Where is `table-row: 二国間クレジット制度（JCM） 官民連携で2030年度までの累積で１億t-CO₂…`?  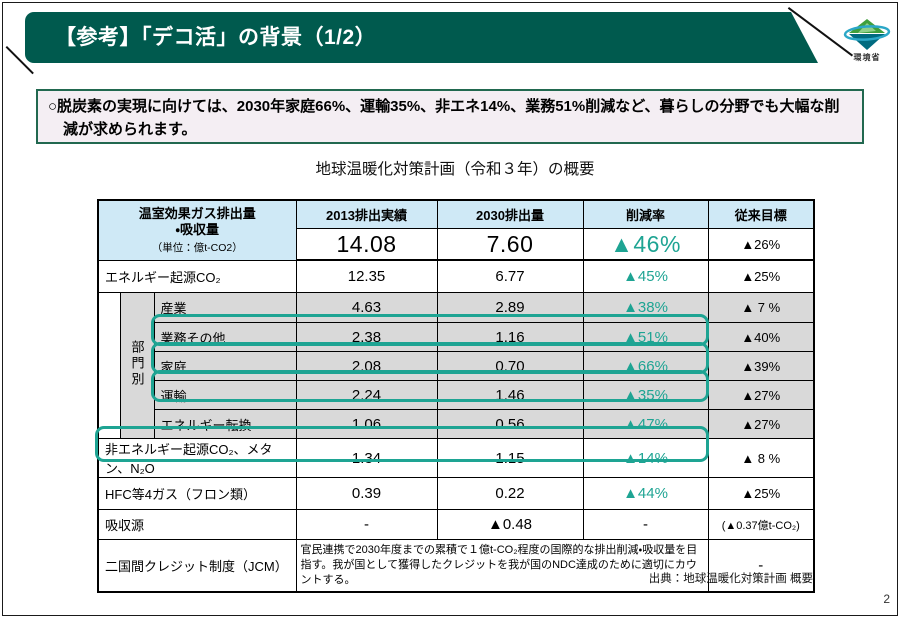 table-row: 二国間クレジット制度（JCM） 官民連携で2030年度までの累積で１億t-CO₂… is located at coordinates (456, 566).